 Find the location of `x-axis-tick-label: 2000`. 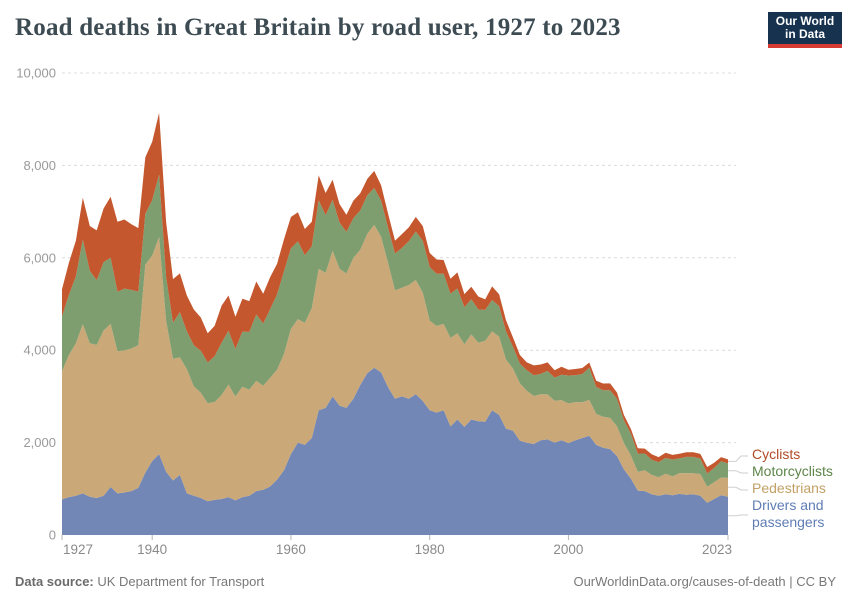

x-axis-tick-label: 2000 is located at coordinates (568, 549).